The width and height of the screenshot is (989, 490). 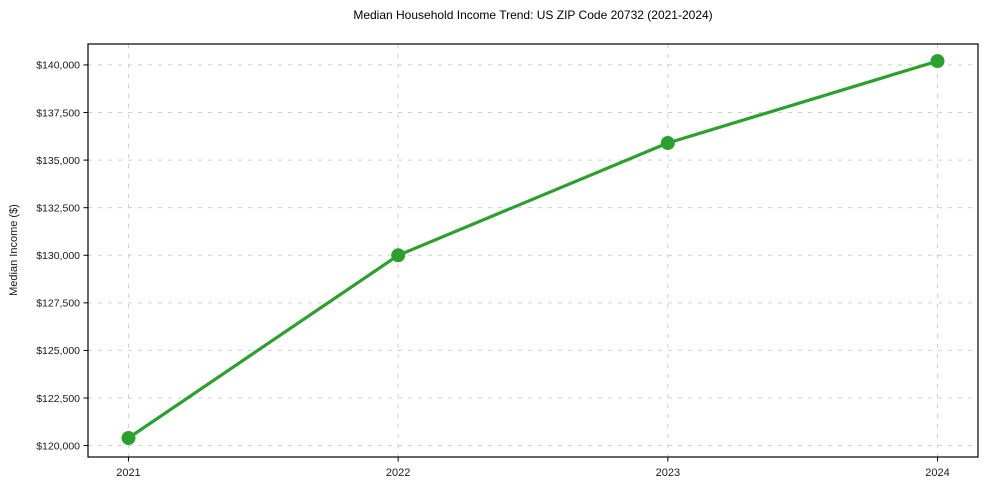 What do you see at coordinates (58, 113) in the screenshot?
I see `y-tick-label: $137,500` at bounding box center [58, 113].